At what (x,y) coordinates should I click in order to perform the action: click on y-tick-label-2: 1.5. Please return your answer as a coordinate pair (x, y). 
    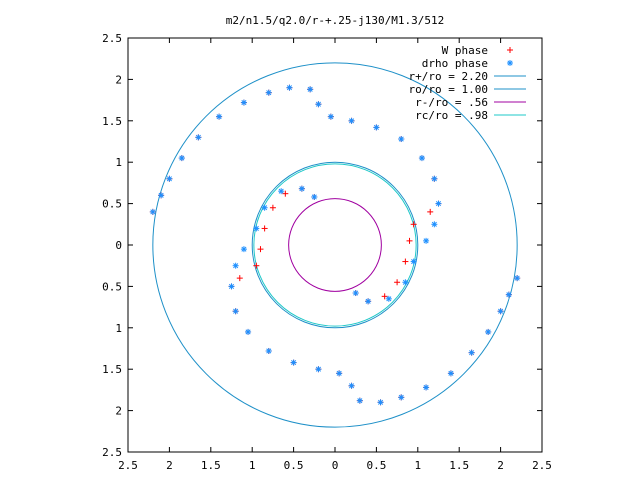
    Looking at the image, I should click on (112, 369).